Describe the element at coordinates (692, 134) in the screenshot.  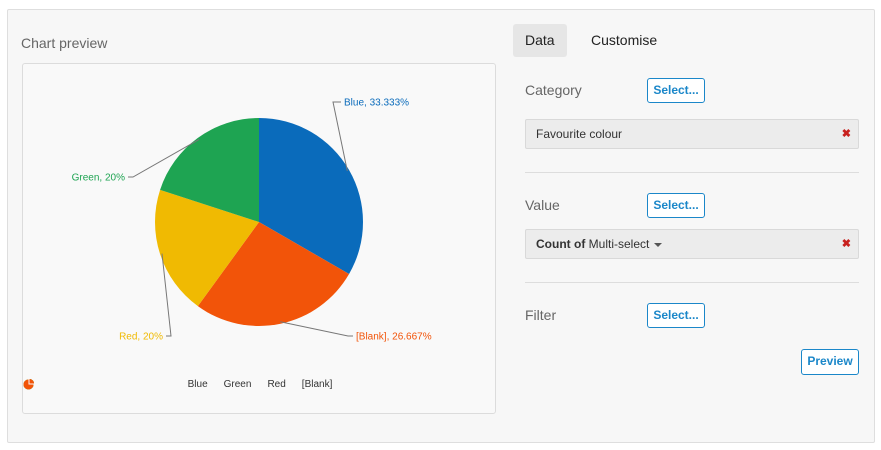
I see `category-field: Favourite colour ✖` at that location.